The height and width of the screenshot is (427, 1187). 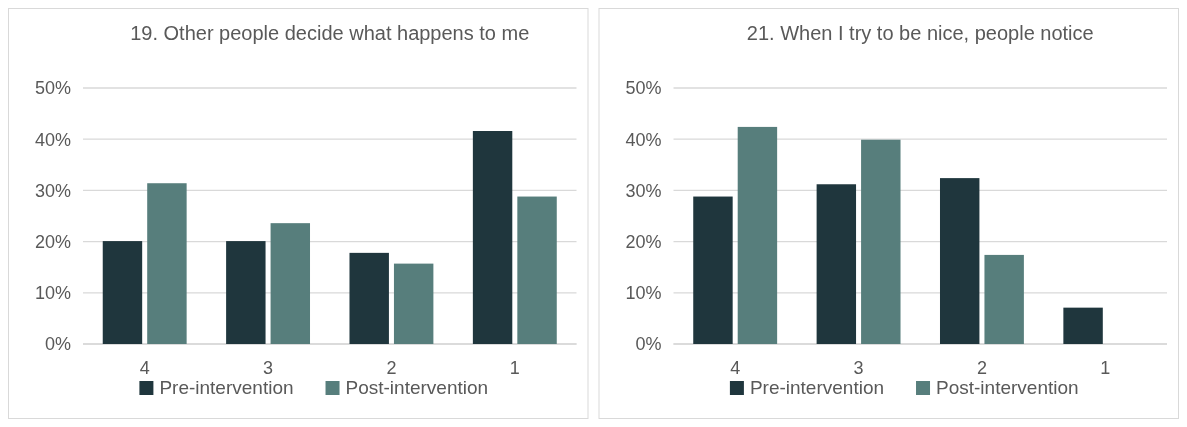 What do you see at coordinates (330, 33) in the screenshot?
I see `chart-title: 19. Other people decide what happens to me` at bounding box center [330, 33].